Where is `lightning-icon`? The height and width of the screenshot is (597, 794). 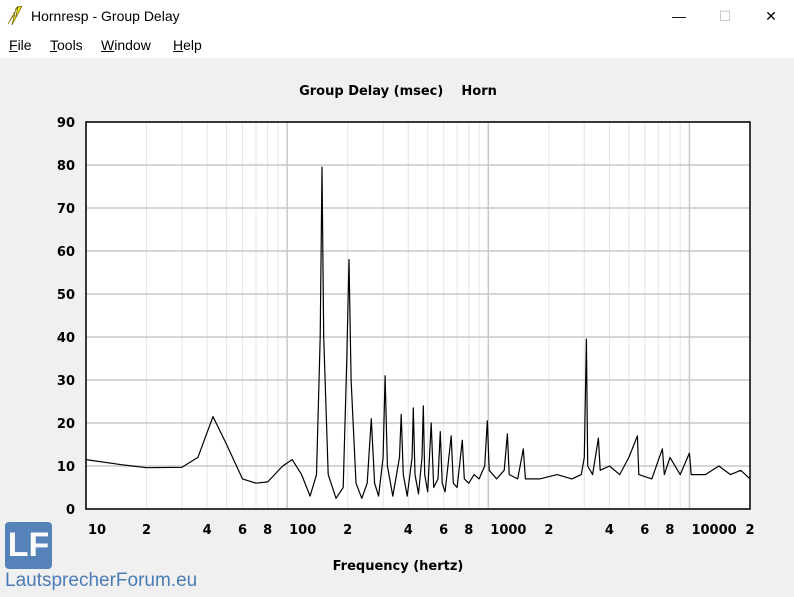 lightning-icon is located at coordinates (15, 16).